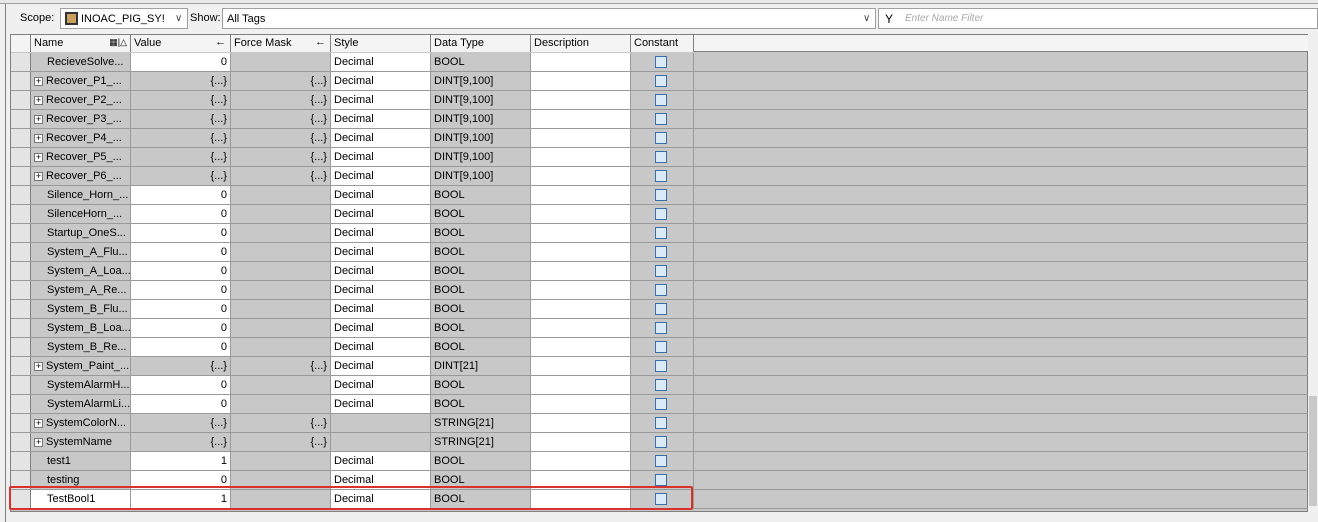 This screenshot has width=1318, height=522. What do you see at coordinates (181, 461) in the screenshot?
I see `value-cell: 1` at bounding box center [181, 461].